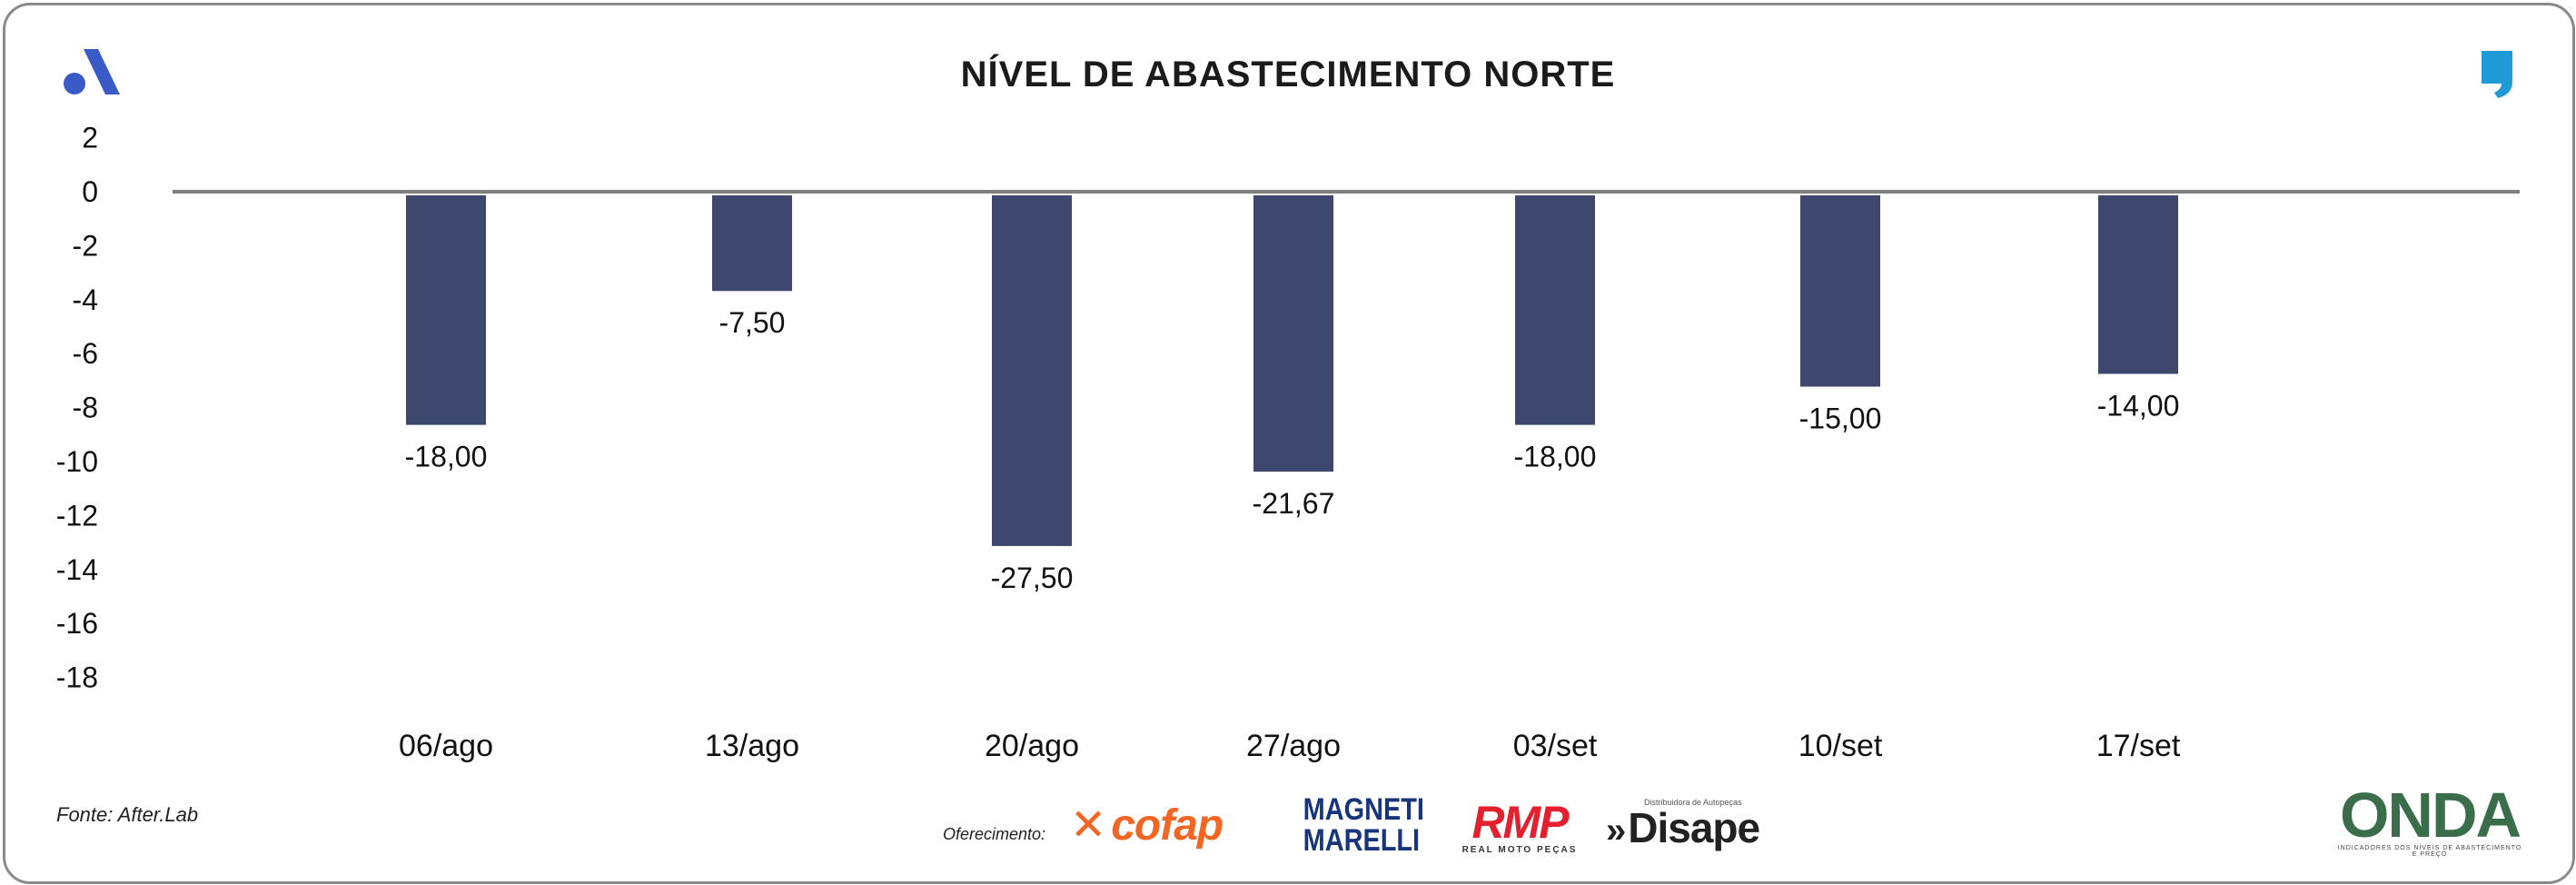  Describe the element at coordinates (92, 71) in the screenshot. I see `afterlab-logo-icon` at that location.